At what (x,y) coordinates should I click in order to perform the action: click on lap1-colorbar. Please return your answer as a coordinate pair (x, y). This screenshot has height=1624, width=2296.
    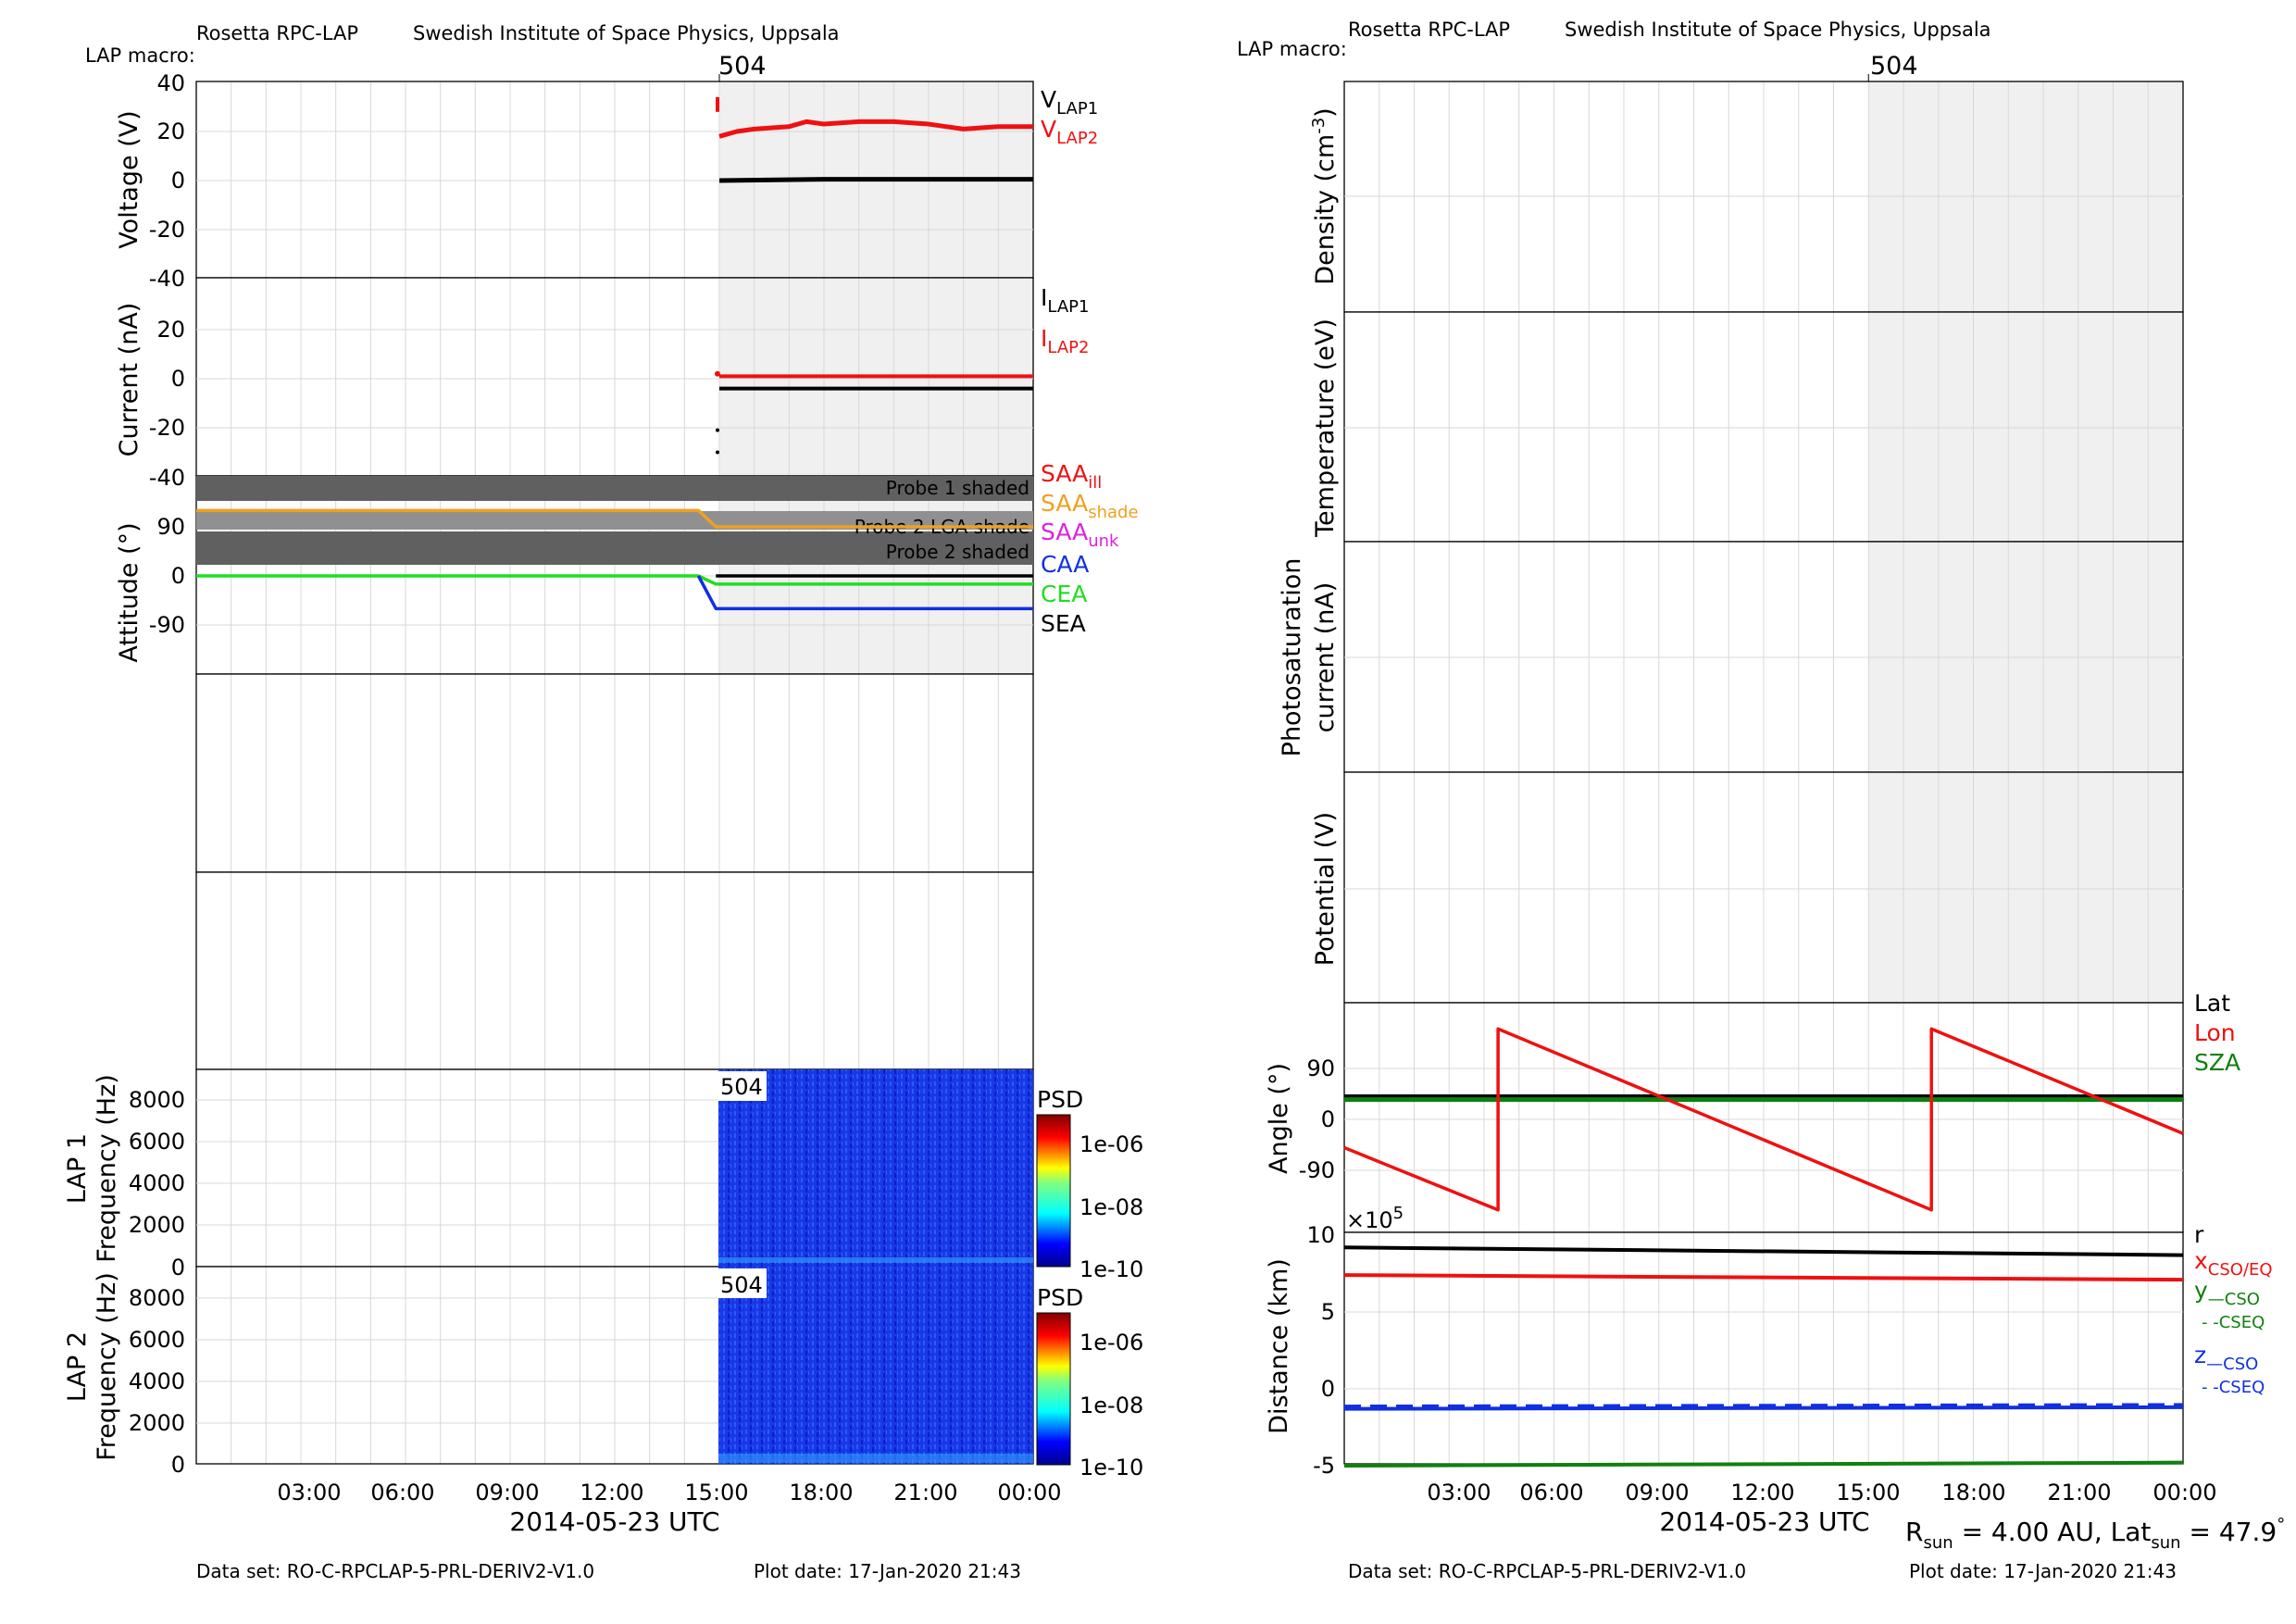
    Looking at the image, I should click on (1053, 1191).